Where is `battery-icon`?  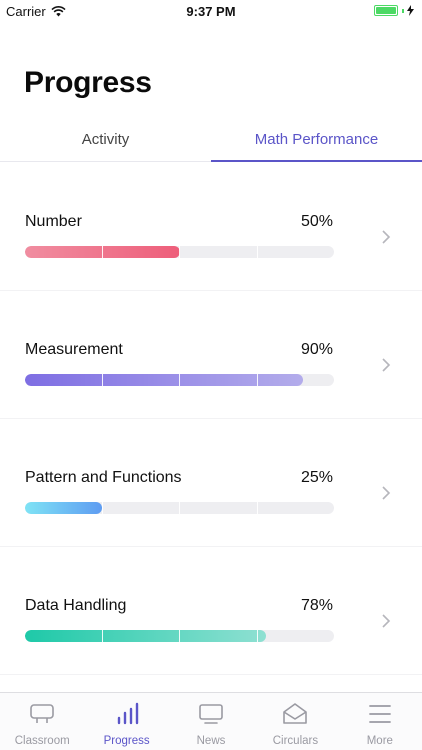 battery-icon is located at coordinates (386, 10).